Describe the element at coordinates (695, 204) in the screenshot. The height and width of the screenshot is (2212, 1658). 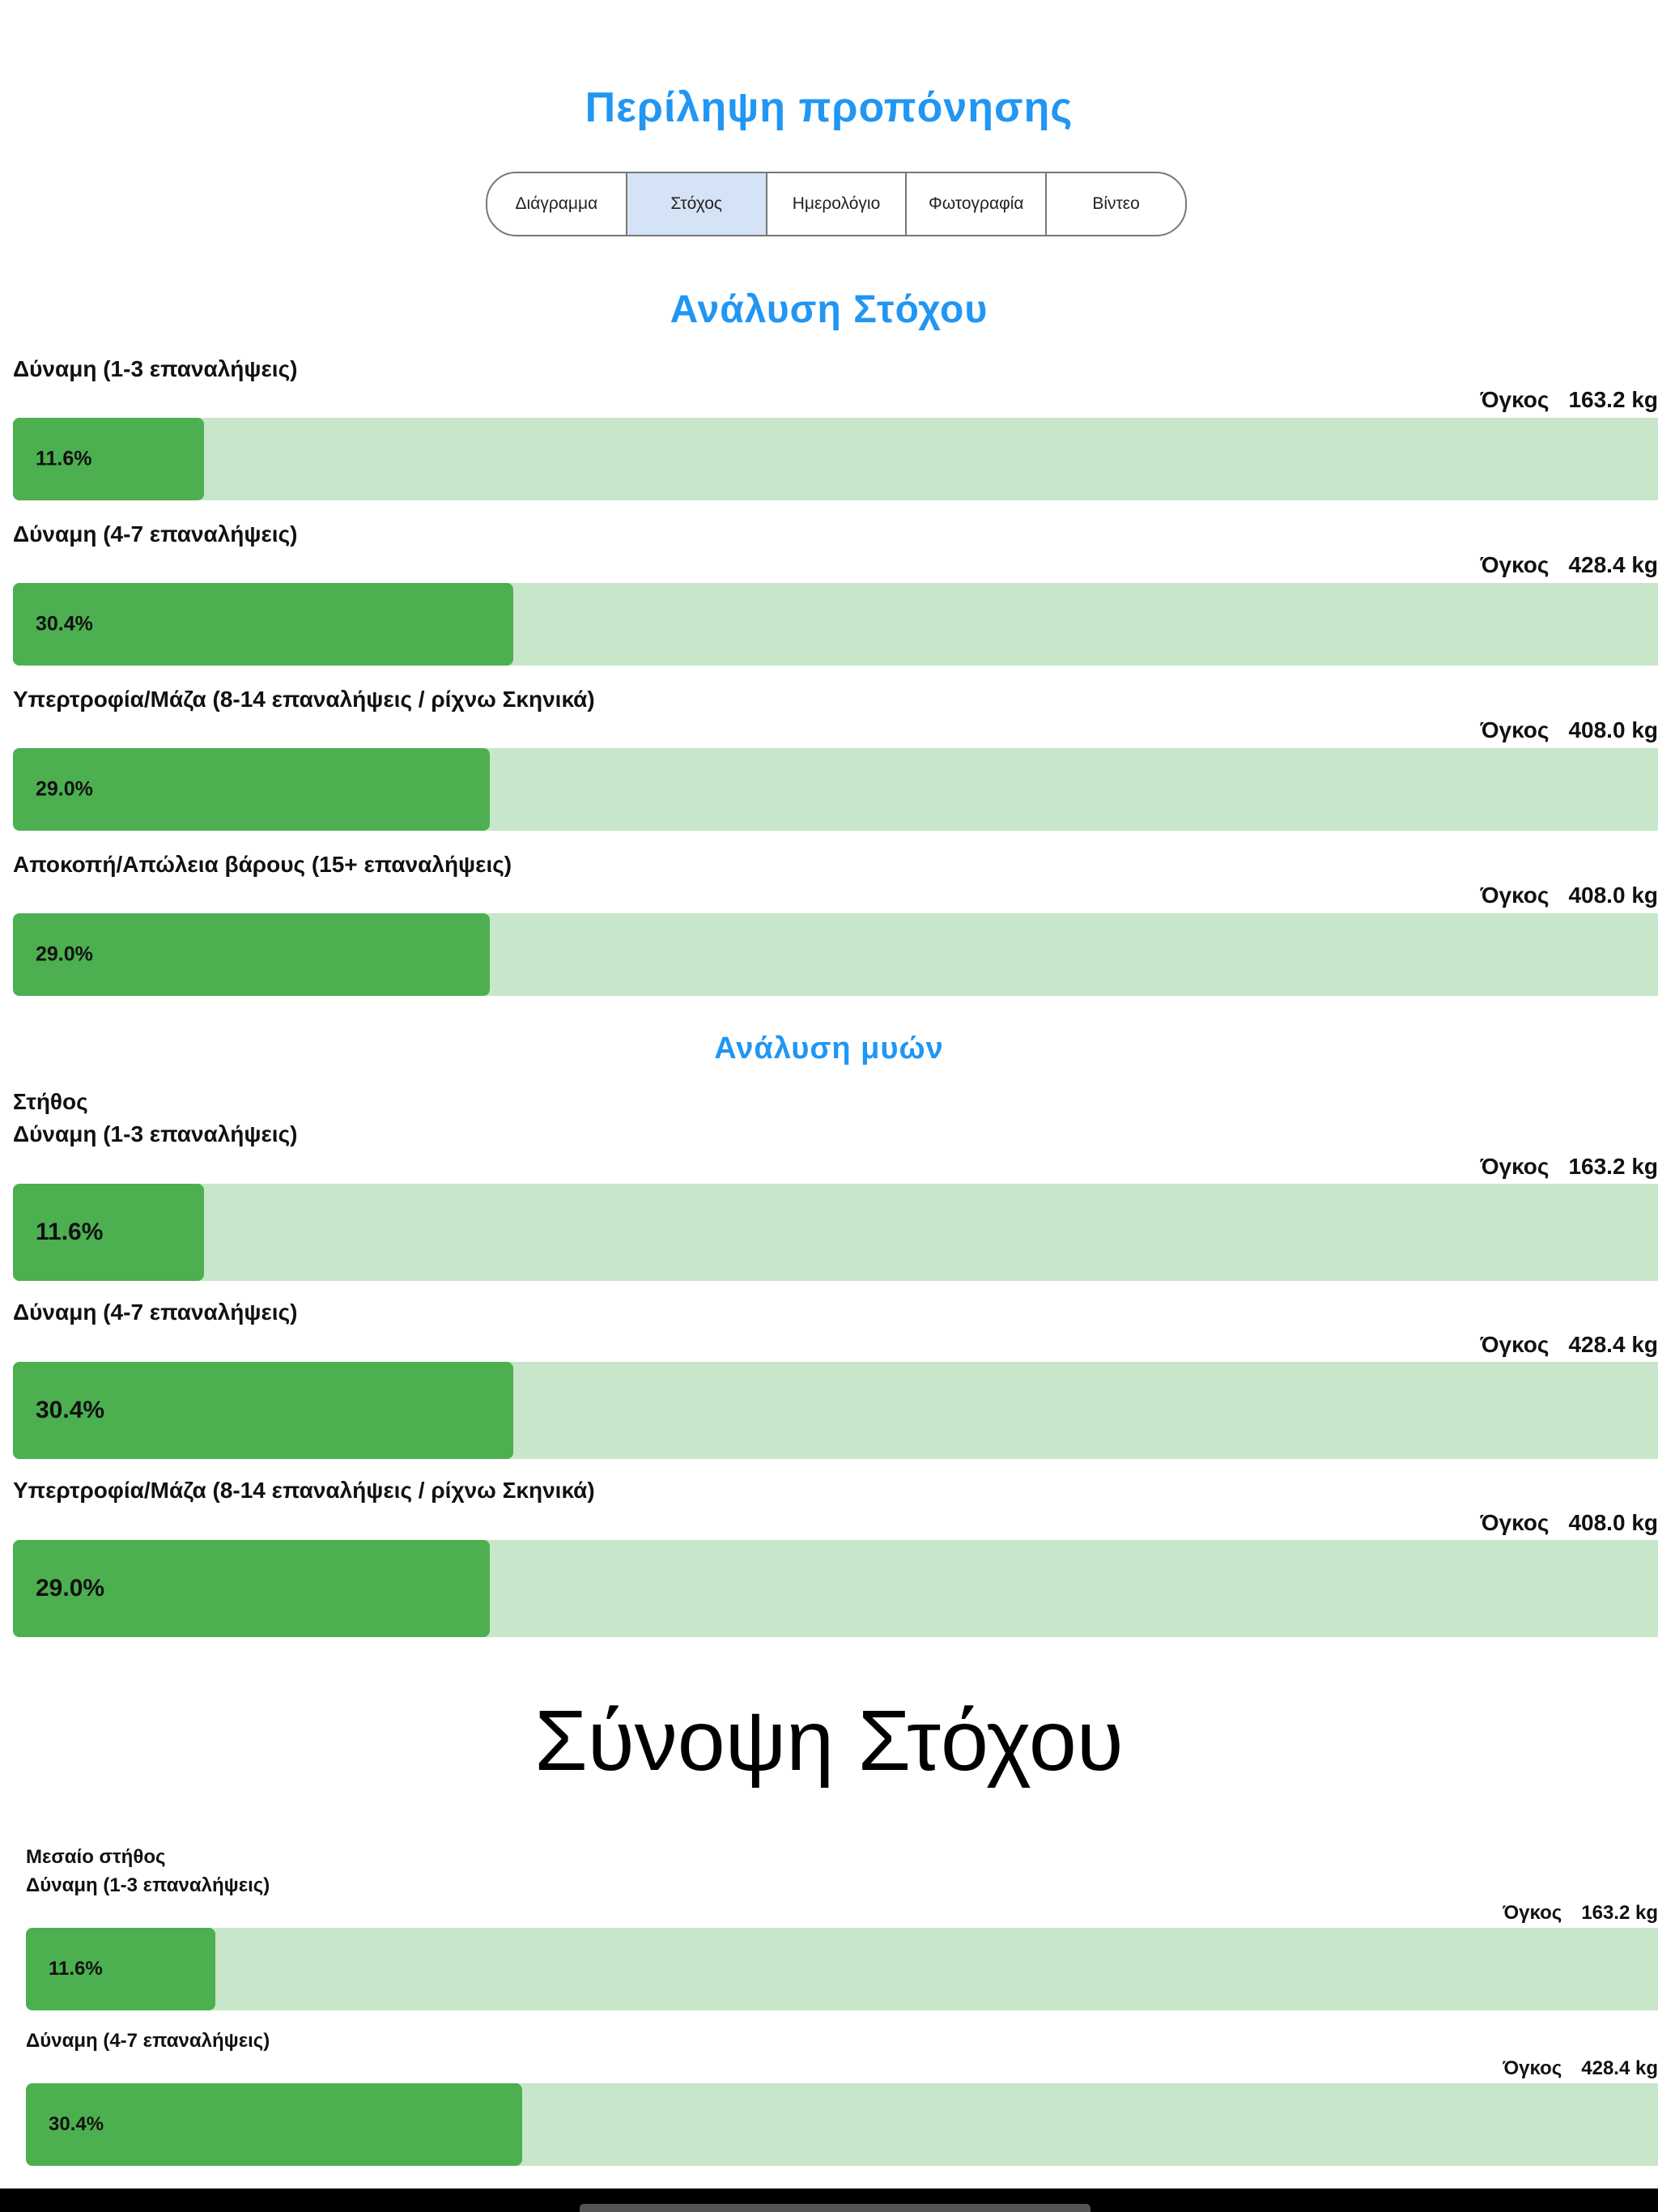
I see `tab-goal: Στόχος` at that location.